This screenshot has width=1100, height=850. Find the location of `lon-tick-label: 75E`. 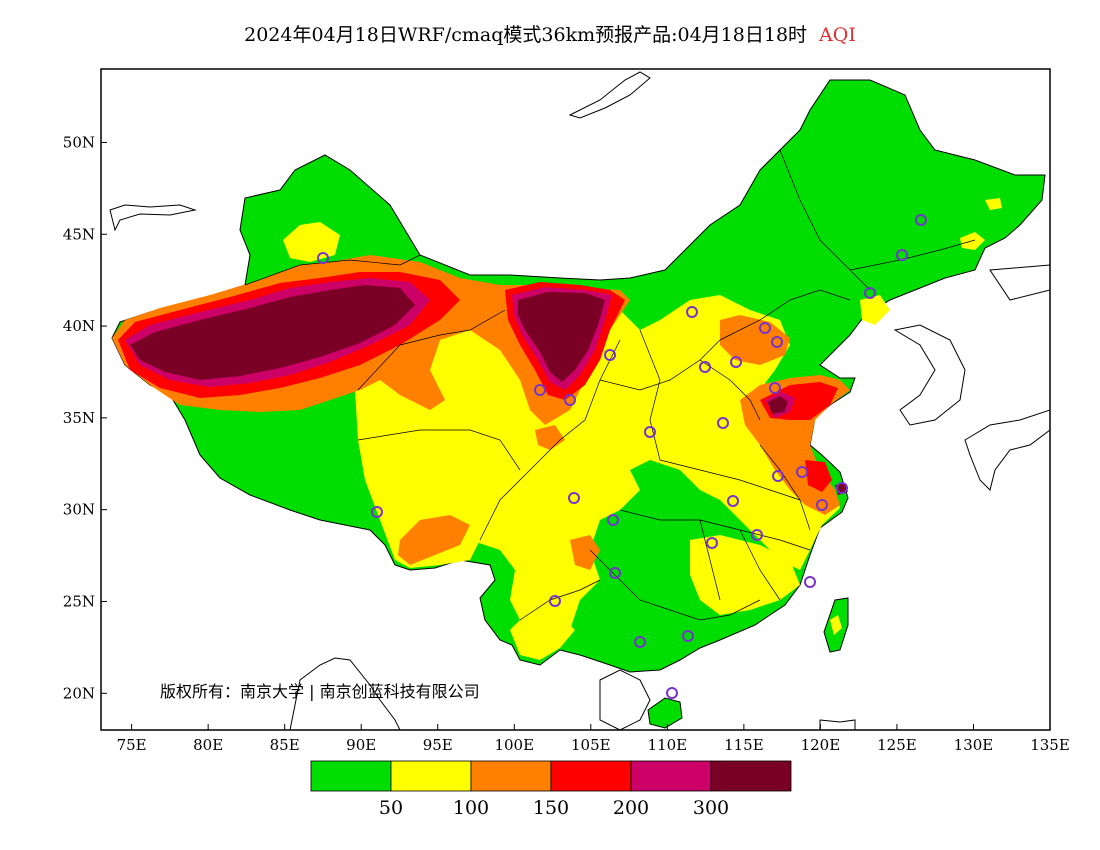

lon-tick-label: 75E is located at coordinates (132, 745).